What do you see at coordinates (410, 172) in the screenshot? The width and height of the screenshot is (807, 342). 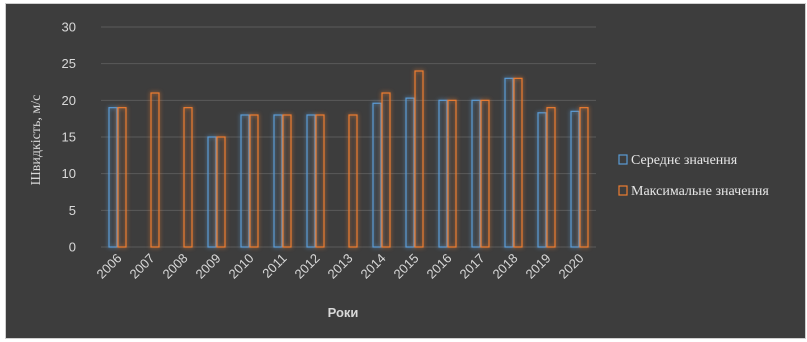 I see `bar-average-2015` at bounding box center [410, 172].